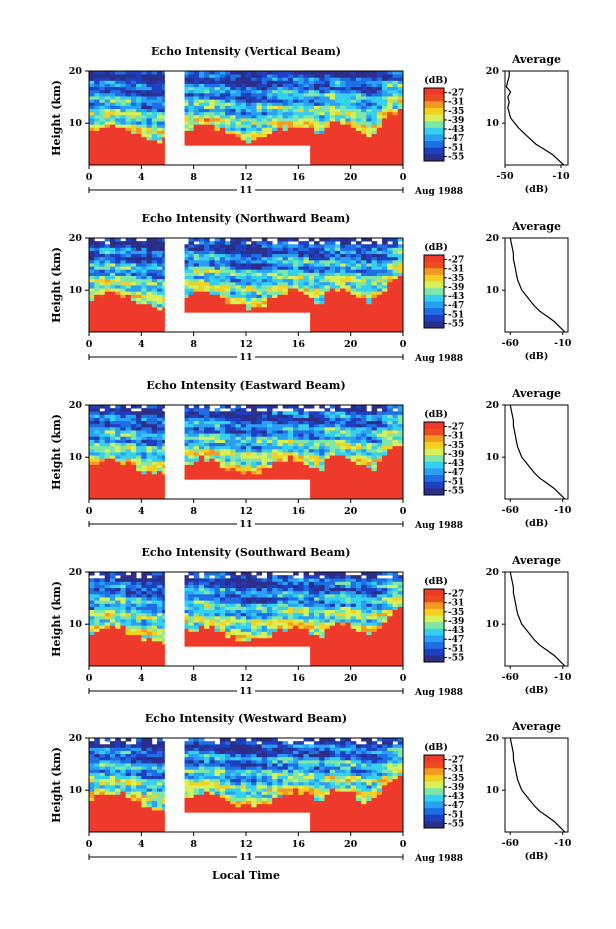 The width and height of the screenshot is (616, 929). Describe the element at coordinates (434, 125) in the screenshot. I see `colorbar-segment` at that location.